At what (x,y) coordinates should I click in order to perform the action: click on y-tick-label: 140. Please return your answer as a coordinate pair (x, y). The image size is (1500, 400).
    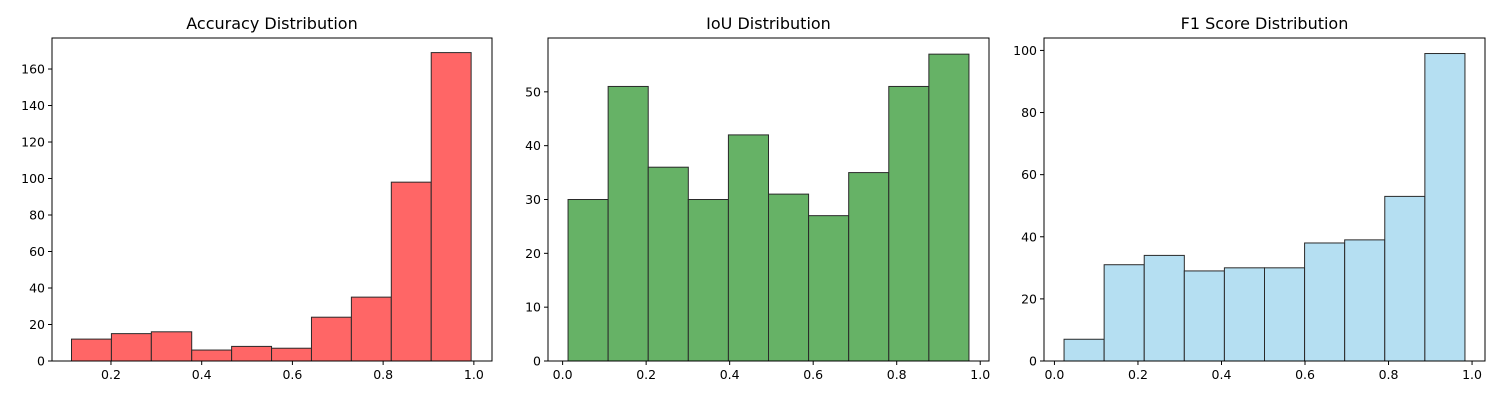
    Looking at the image, I should click on (33, 105).